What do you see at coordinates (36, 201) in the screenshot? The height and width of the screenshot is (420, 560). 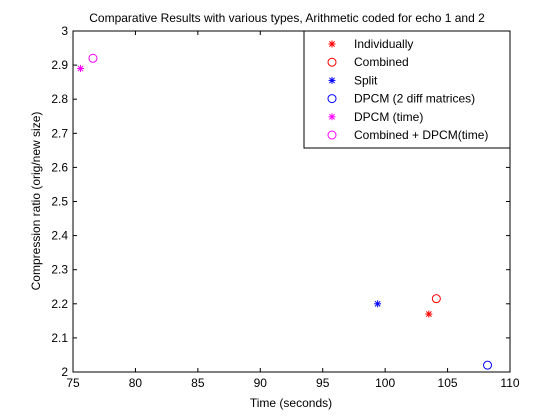 I see `y-axis-label: Compression ratio (orig/new size)` at bounding box center [36, 201].